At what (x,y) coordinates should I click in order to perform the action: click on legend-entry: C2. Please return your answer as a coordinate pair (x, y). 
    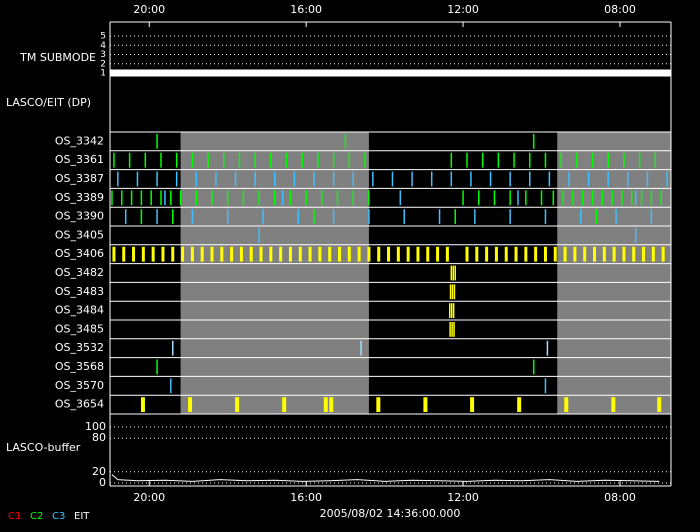
    Looking at the image, I should click on (36, 516).